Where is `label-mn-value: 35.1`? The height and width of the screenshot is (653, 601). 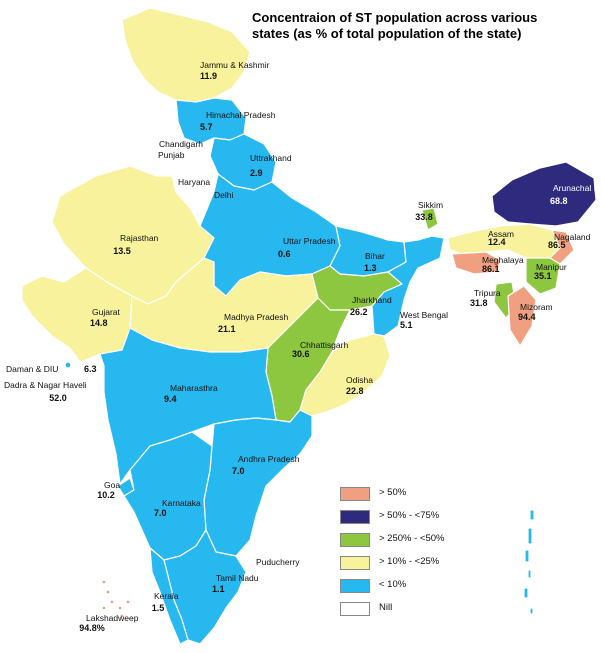
label-mn-value: 35.1 is located at coordinates (543, 276).